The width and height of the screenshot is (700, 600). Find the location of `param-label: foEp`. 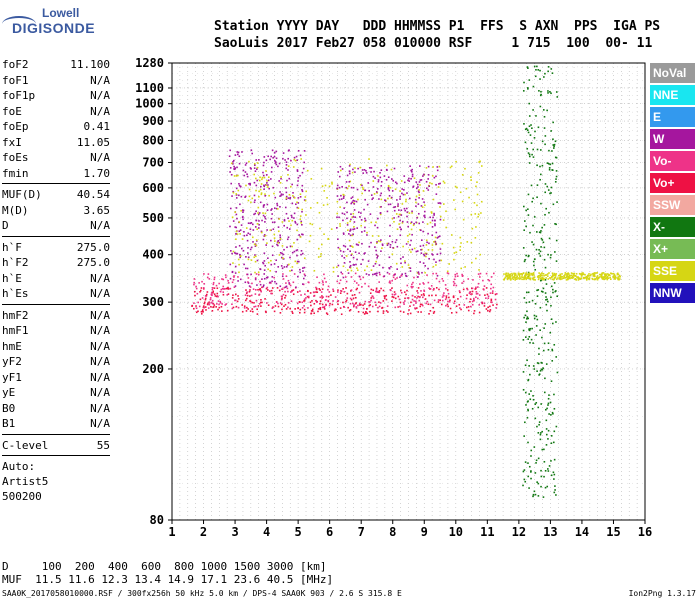

param-label: foEp is located at coordinates (15, 126).